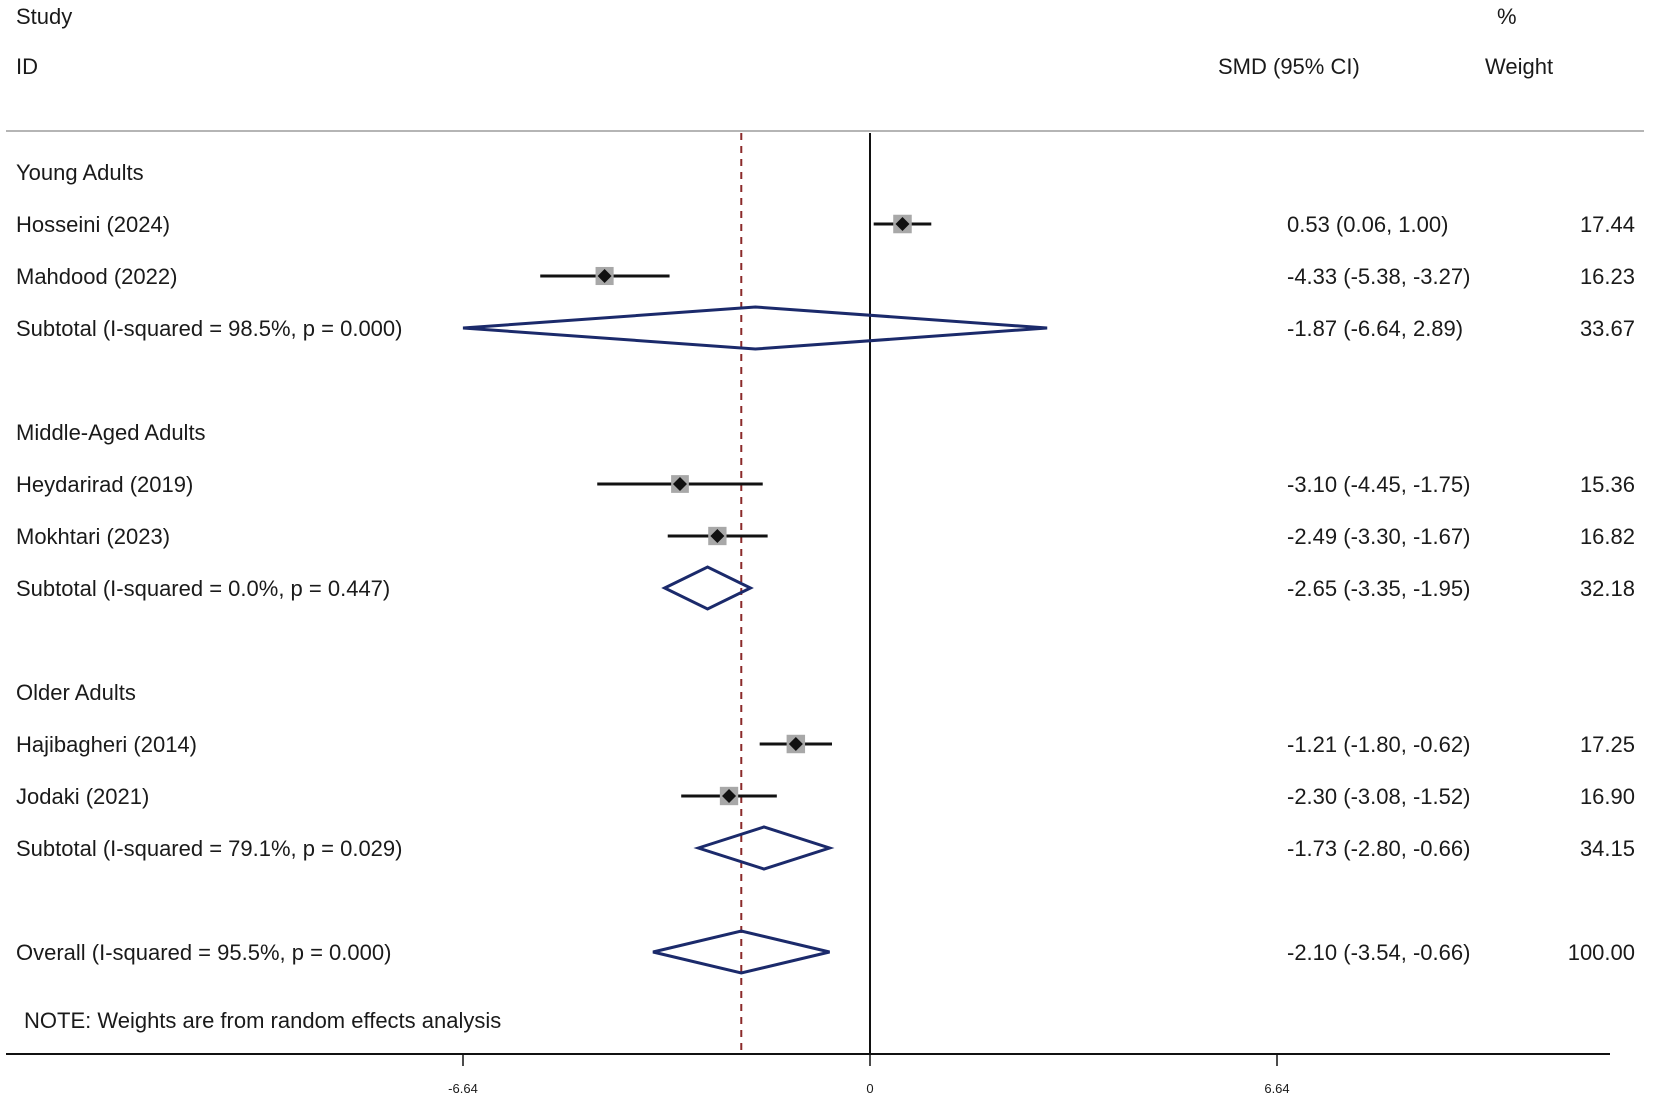 Image resolution: width=1654 pixels, height=1099 pixels. What do you see at coordinates (825, 796) in the screenshot?
I see `study-row: Jodaki (2021) -2.30 (-3.08, -1.52) 16.90` at bounding box center [825, 796].